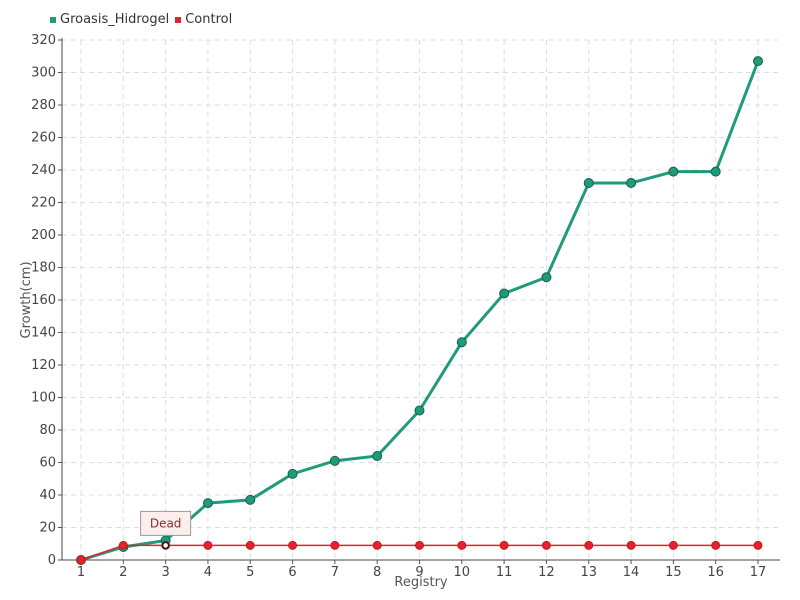 Image resolution: width=800 pixels, height=600 pixels. I want to click on legend-item-control: Control, so click(203, 19).